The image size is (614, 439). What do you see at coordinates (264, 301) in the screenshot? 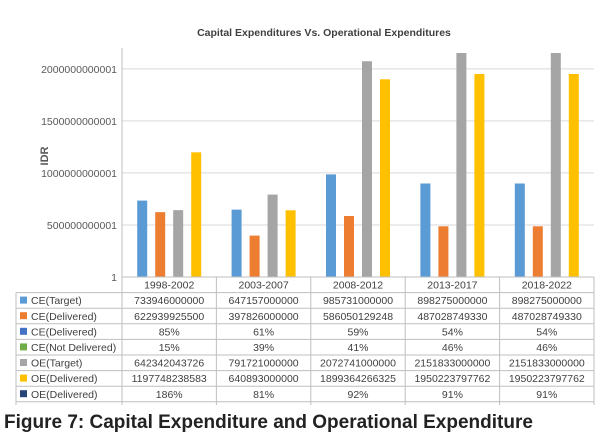
I see `data-label: 647157000000` at bounding box center [264, 301].